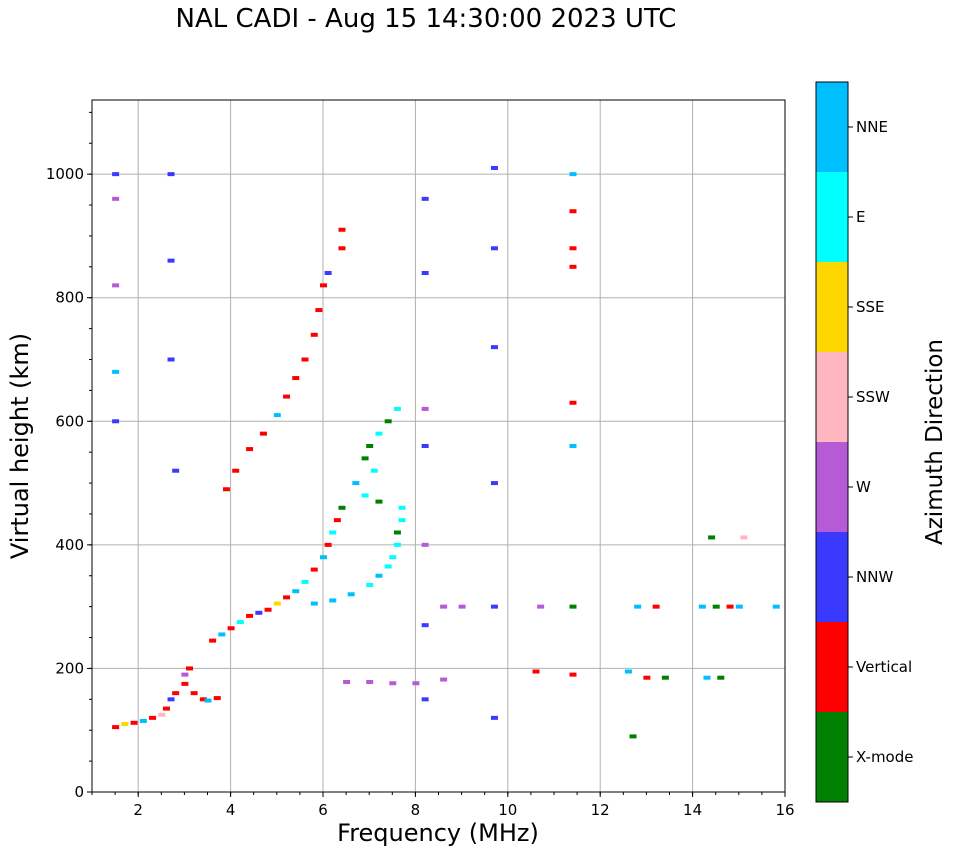 Image resolution: width=958 pixels, height=857 pixels. I want to click on y-tick-label: 200, so click(69, 668).